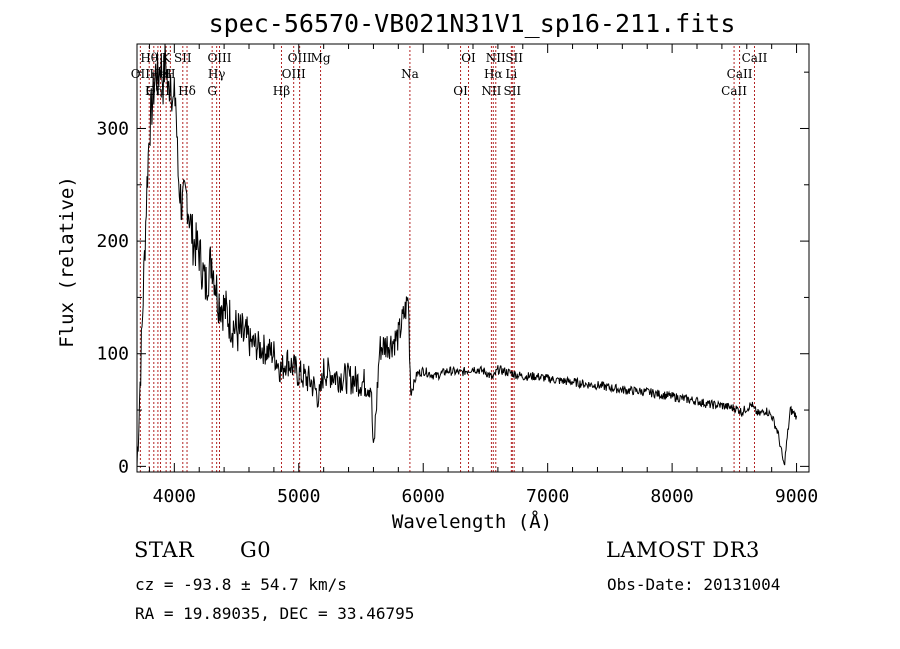  Describe the element at coordinates (187, 91) in the screenshot. I see `spectral-line-label: Hδ` at that location.